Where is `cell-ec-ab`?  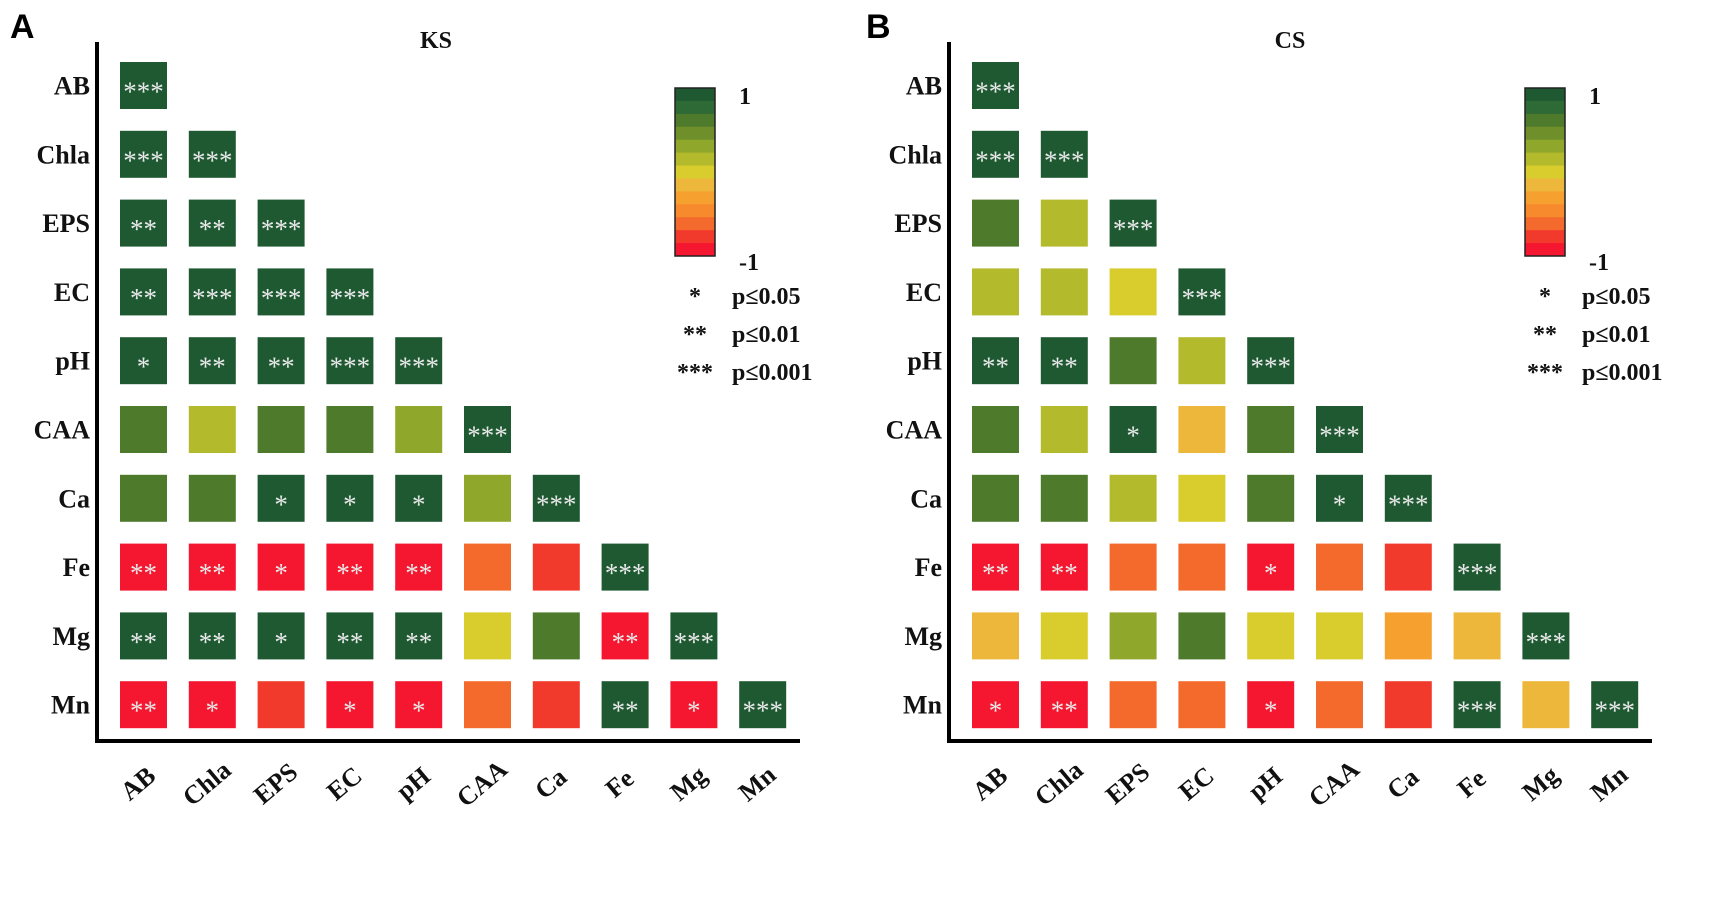 cell-ec-ab is located at coordinates (995, 292).